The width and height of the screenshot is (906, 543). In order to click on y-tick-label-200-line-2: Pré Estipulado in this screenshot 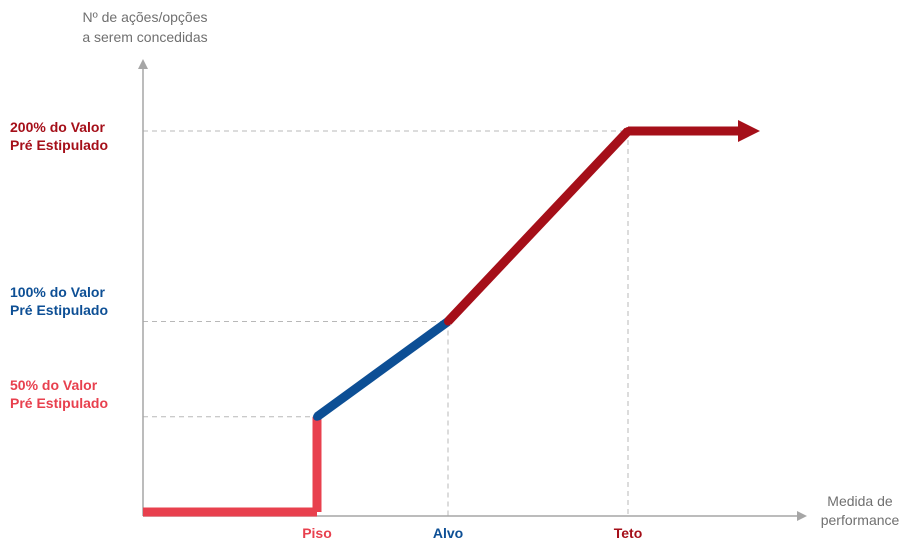, I will do `click(59, 145)`.